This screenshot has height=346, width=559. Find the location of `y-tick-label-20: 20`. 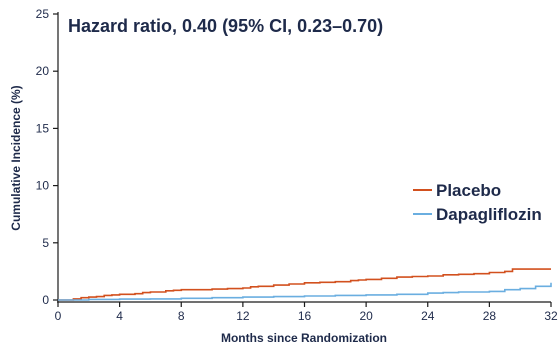

y-tick-label-20: 20 is located at coordinates (43, 71).